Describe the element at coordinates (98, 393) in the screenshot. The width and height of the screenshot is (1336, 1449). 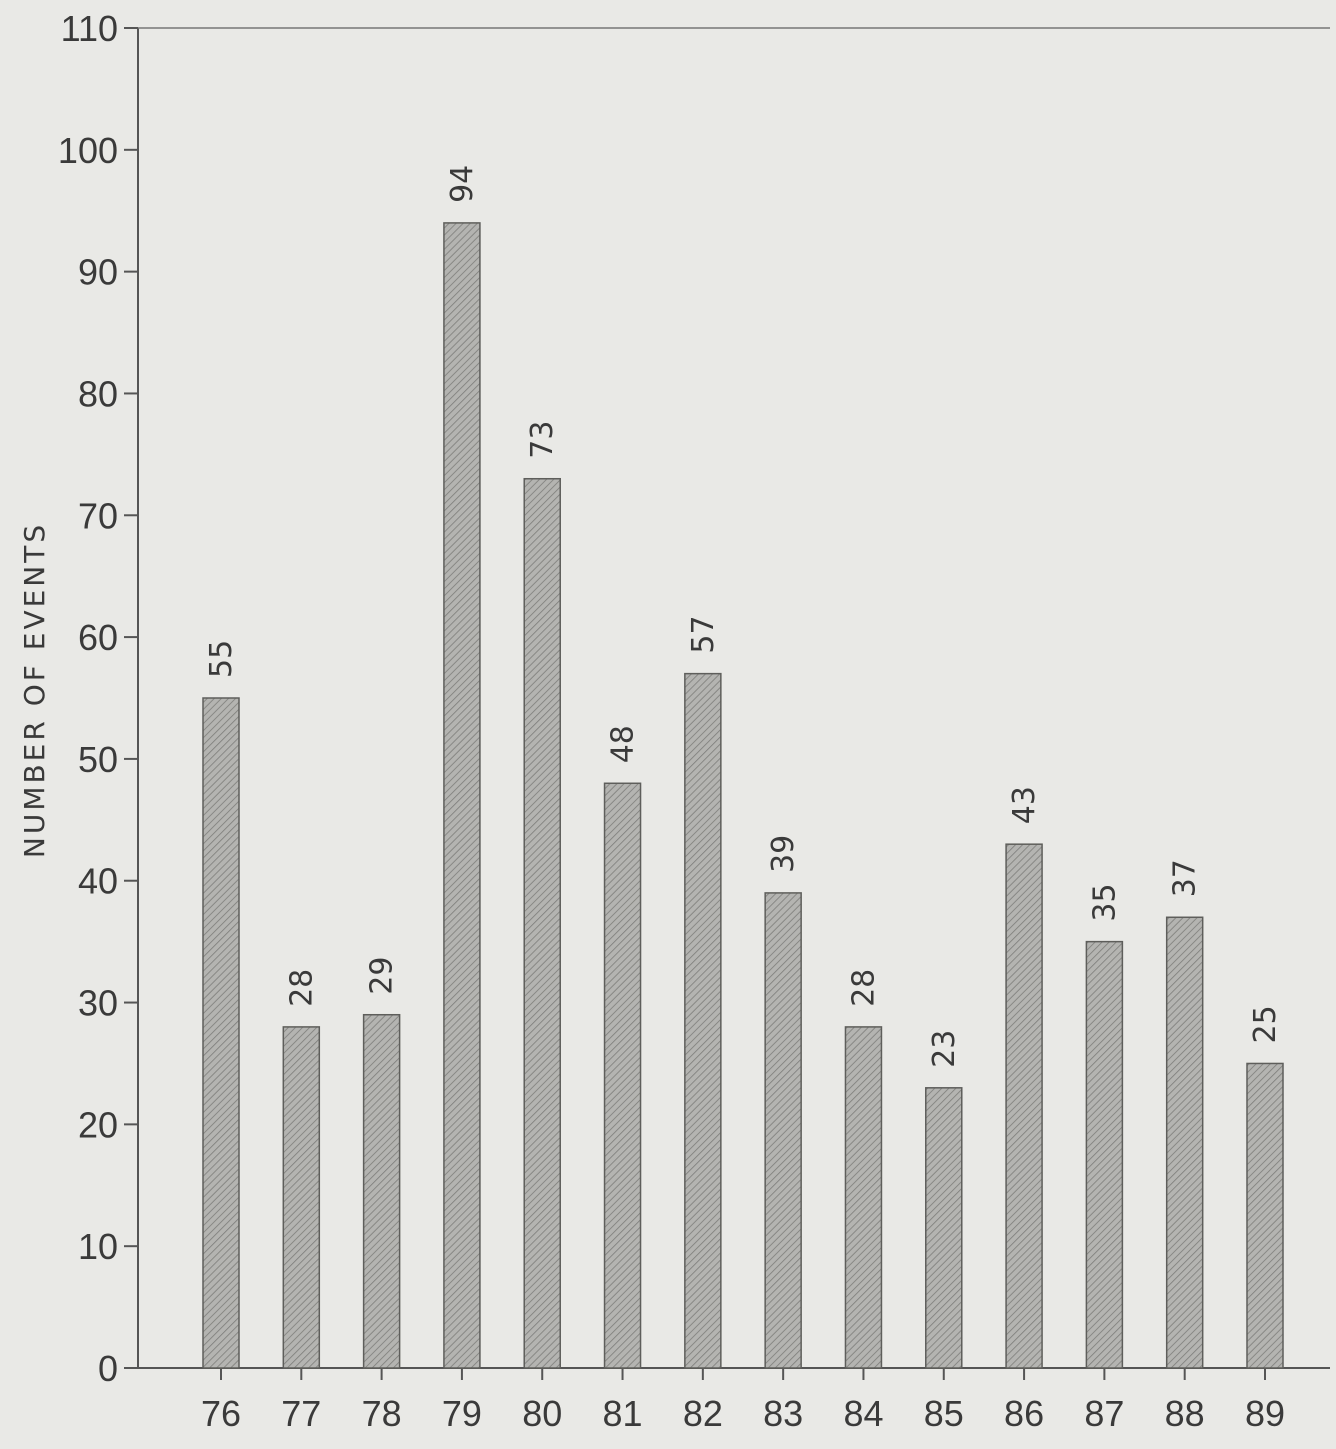
I see `y-tick-label: 80` at that location.